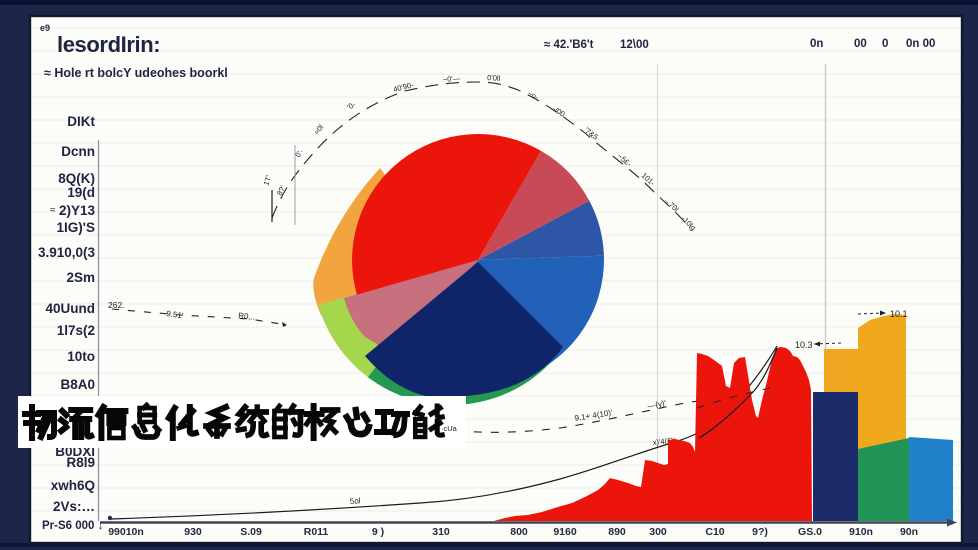  What do you see at coordinates (816, 44) in the screenshot?
I see `svg-text: 0n` at bounding box center [816, 44].